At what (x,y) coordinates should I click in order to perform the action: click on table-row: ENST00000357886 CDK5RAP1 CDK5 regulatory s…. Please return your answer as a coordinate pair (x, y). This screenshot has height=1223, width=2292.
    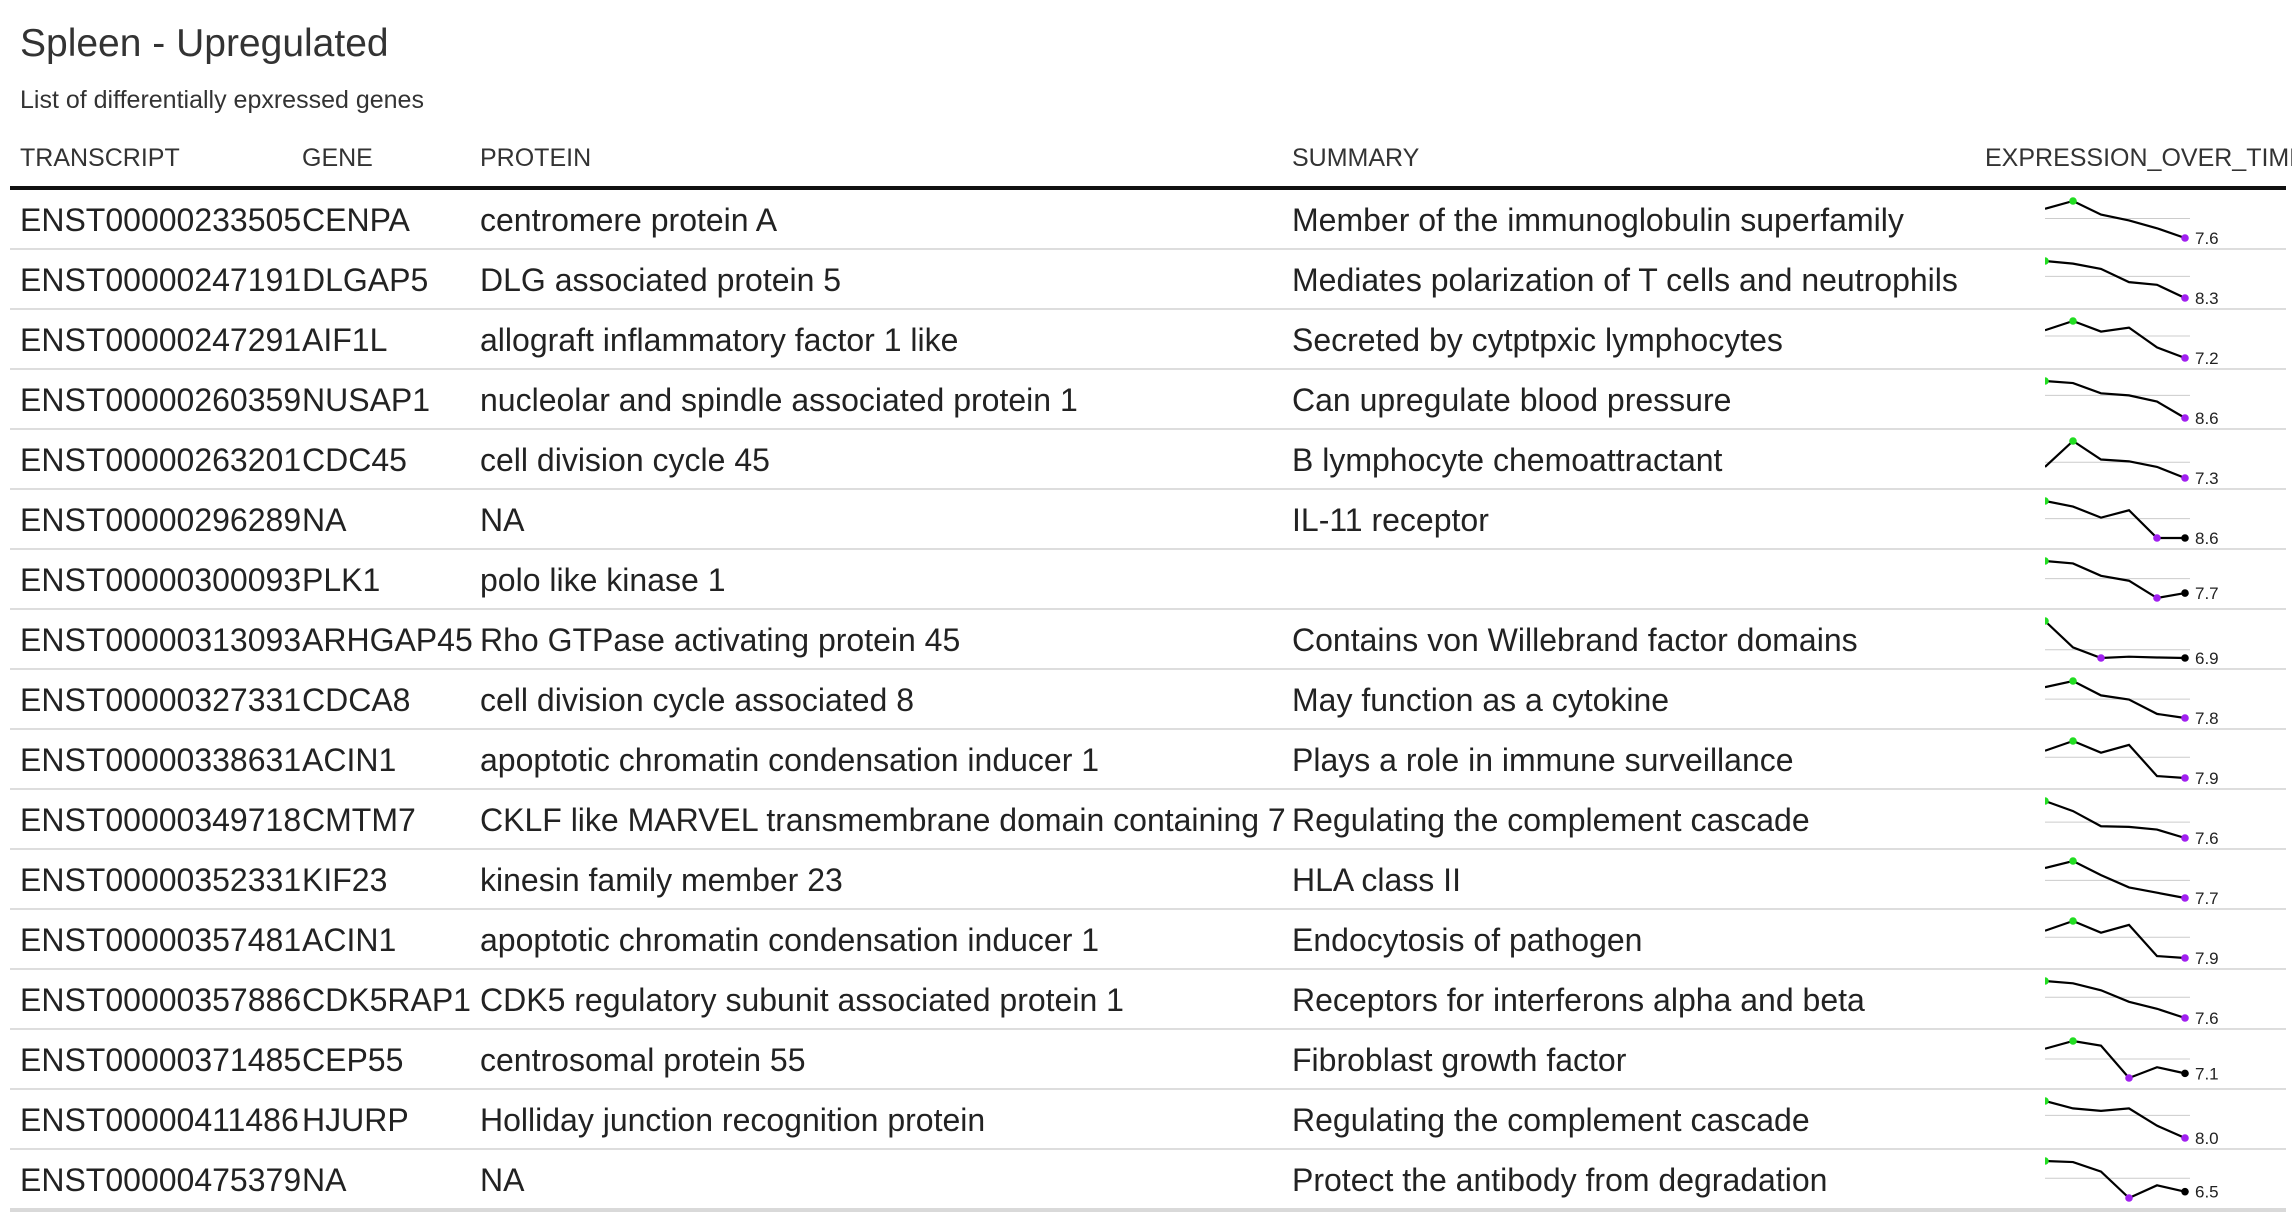
    Looking at the image, I should click on (1148, 1000).